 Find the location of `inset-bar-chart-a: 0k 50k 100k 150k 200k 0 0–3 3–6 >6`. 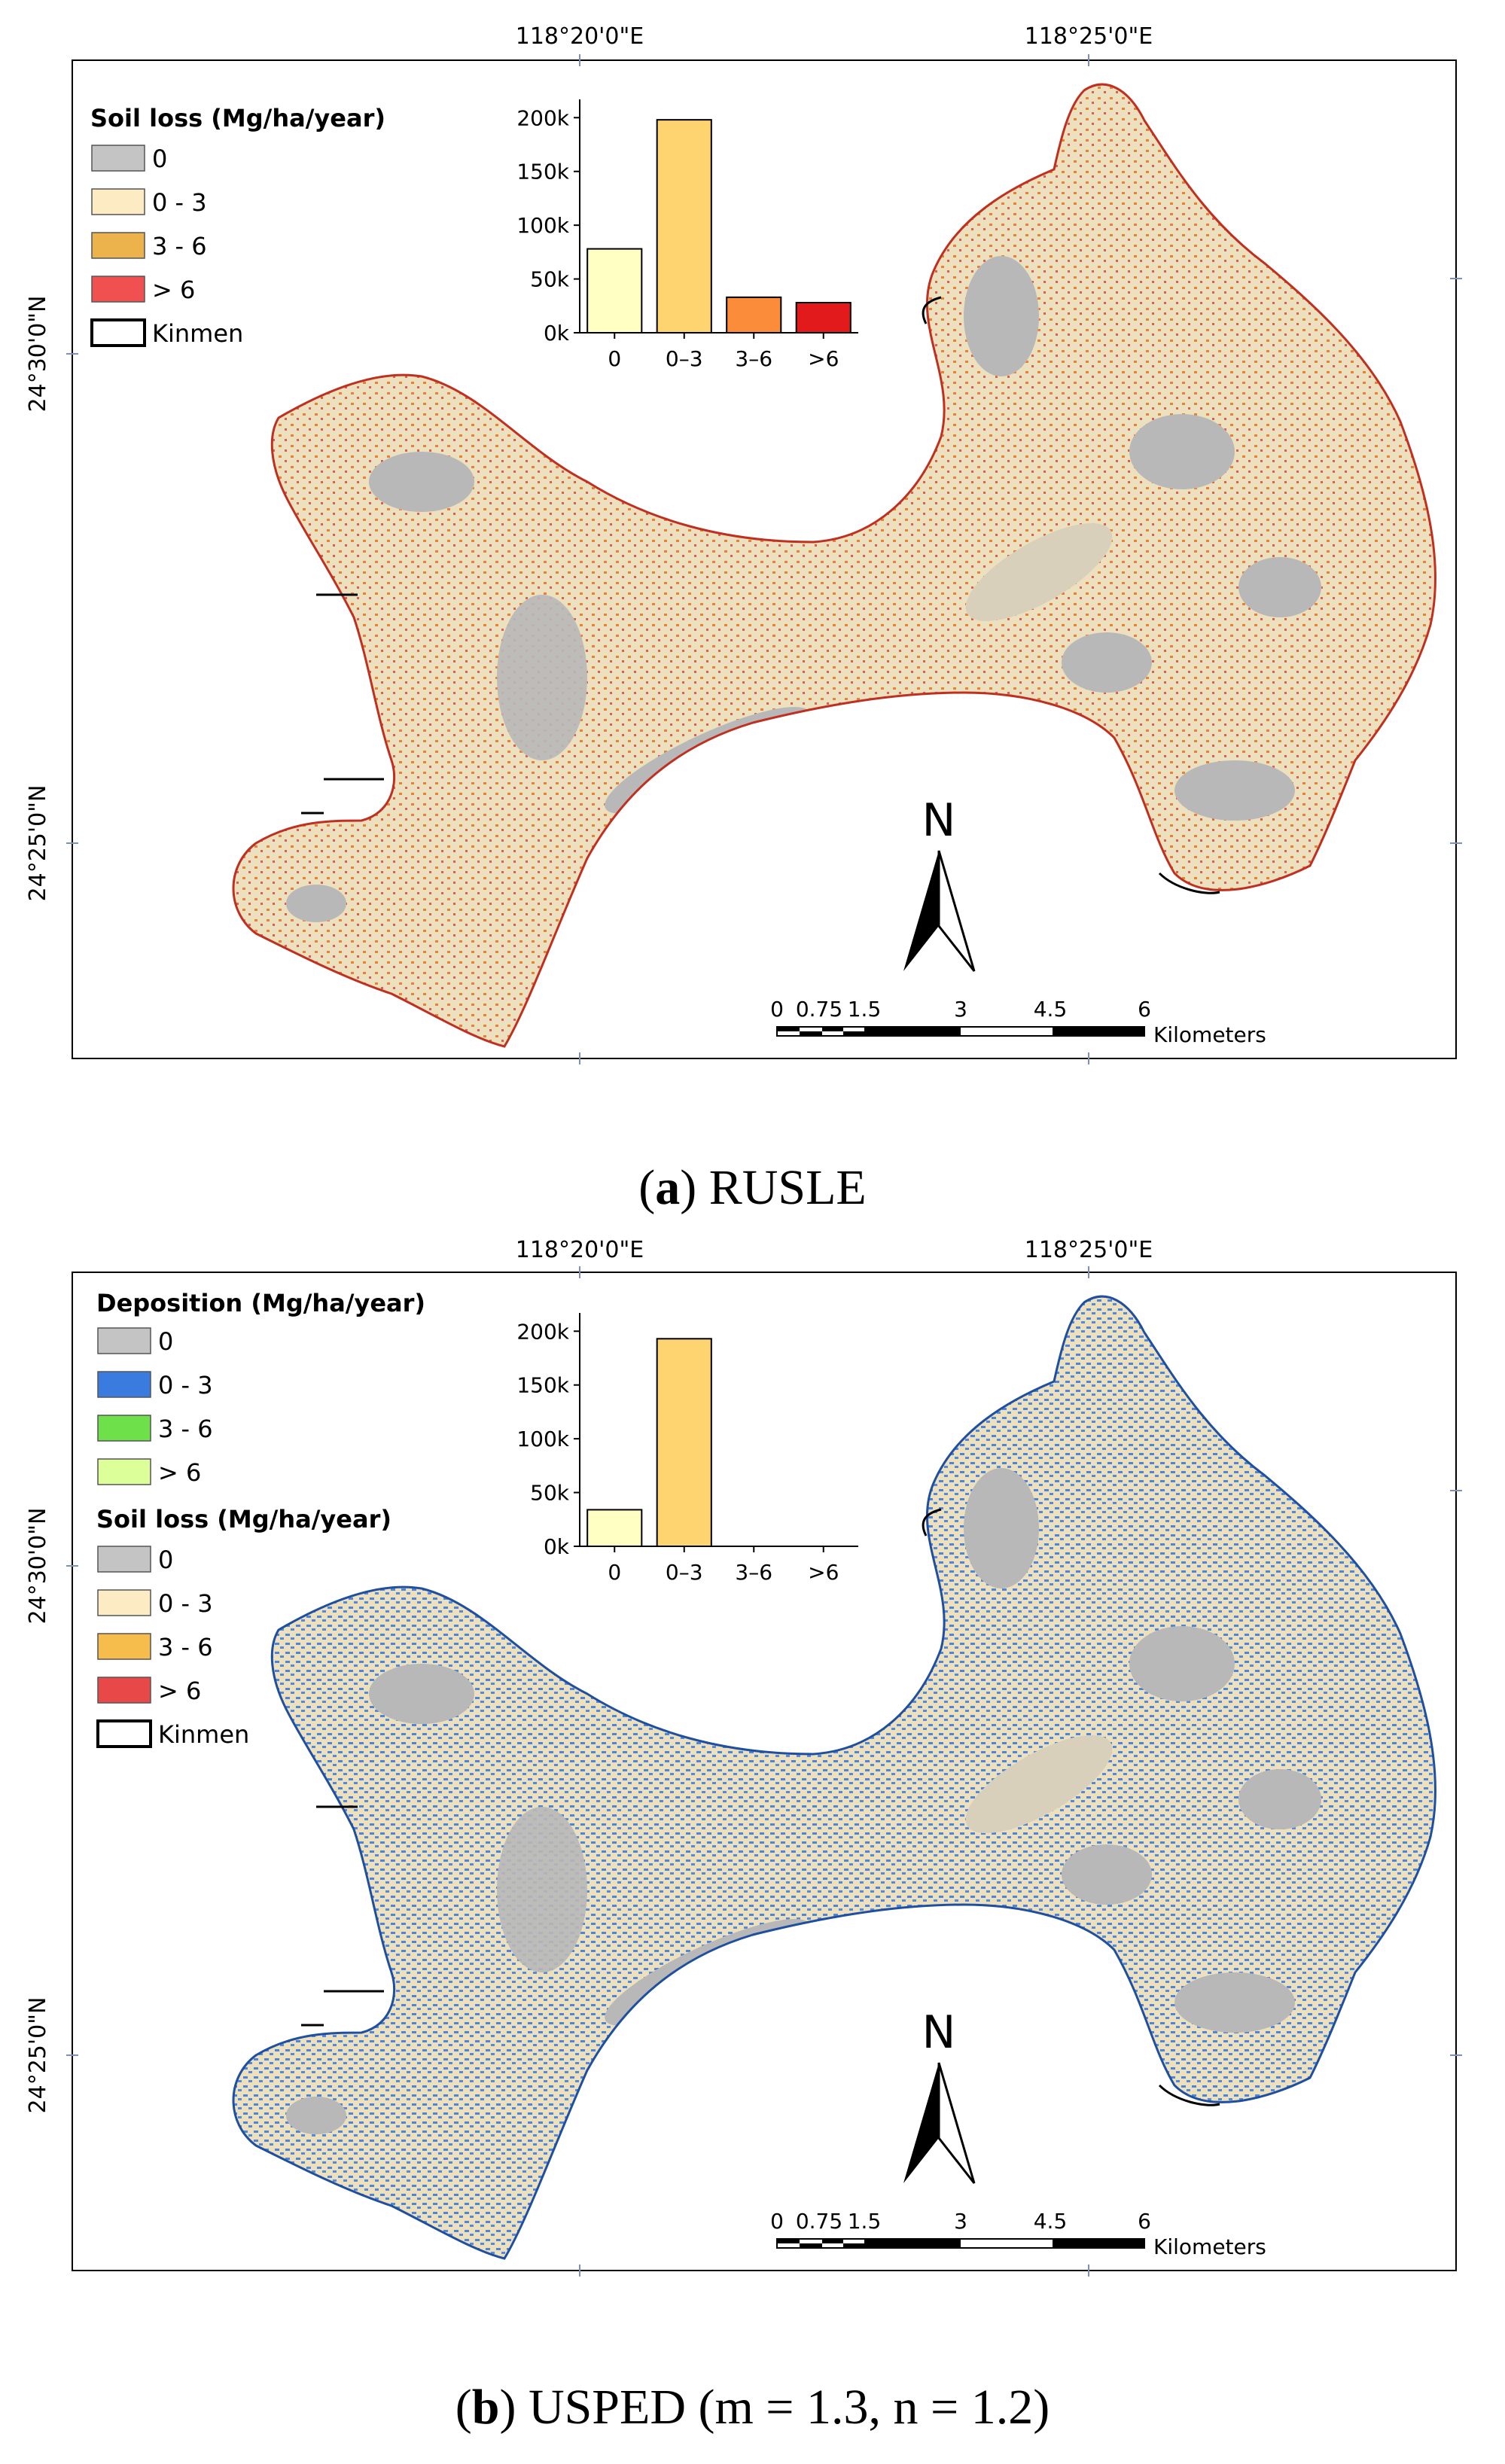

inset-bar-chart-a: 0k 50k 100k 150k 200k 0 0–3 3–6 >6 is located at coordinates (685, 235).